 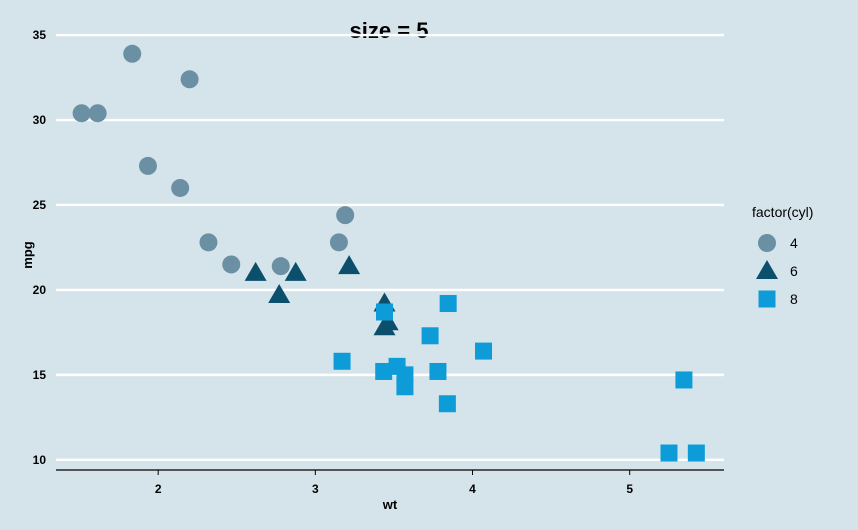 I want to click on legend: factor(cyl) 4 6 8, so click(x=782, y=256).